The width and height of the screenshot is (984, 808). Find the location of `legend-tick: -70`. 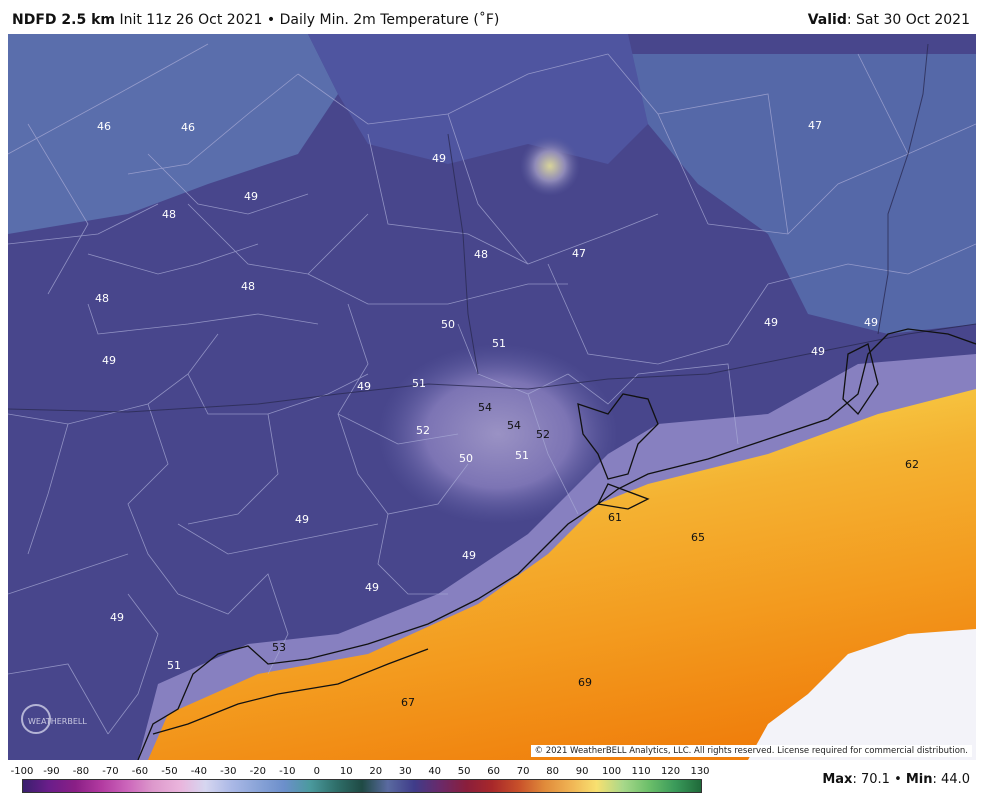

legend-tick: -70 is located at coordinates (110, 771).